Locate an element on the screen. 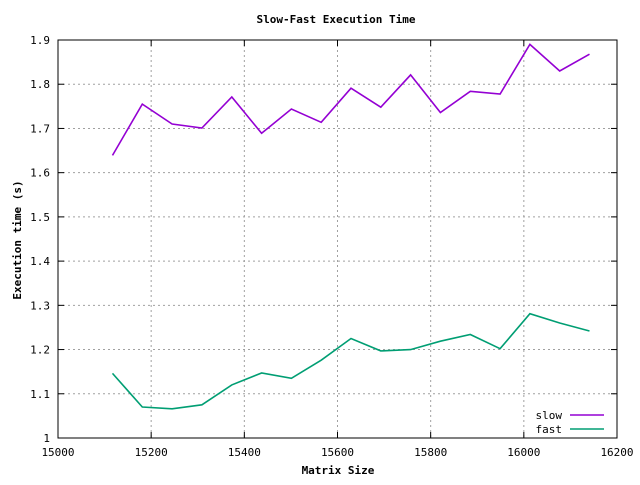  x-tick-label: 16000 is located at coordinates (523, 452).